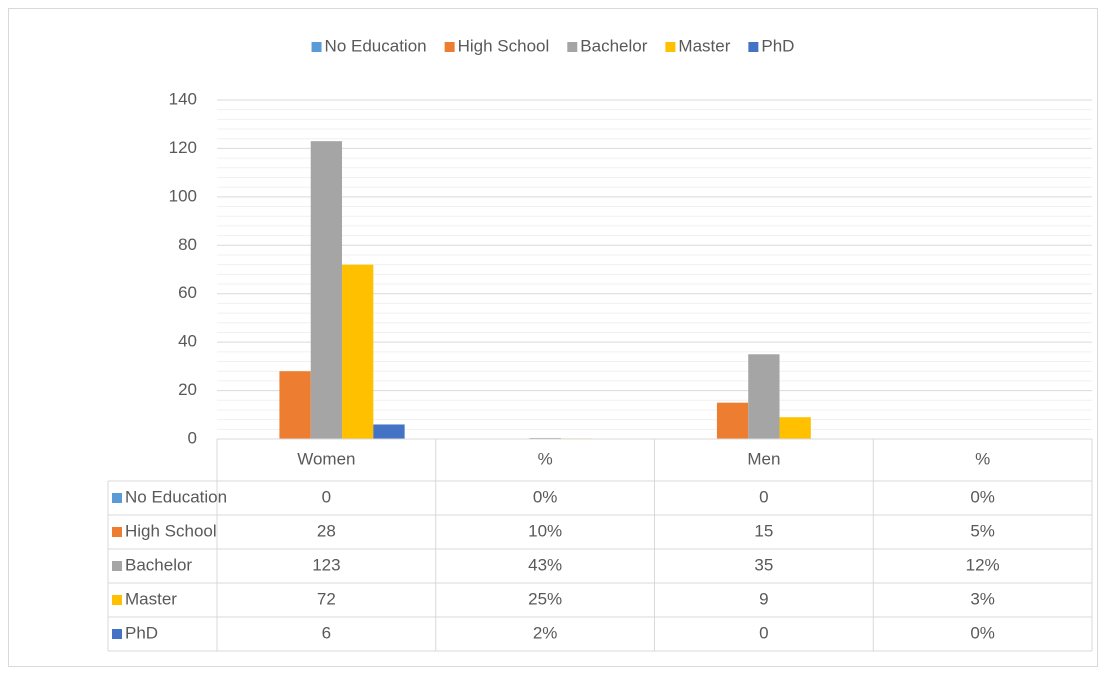 The image size is (1106, 675). I want to click on table-cell: 12%, so click(983, 564).